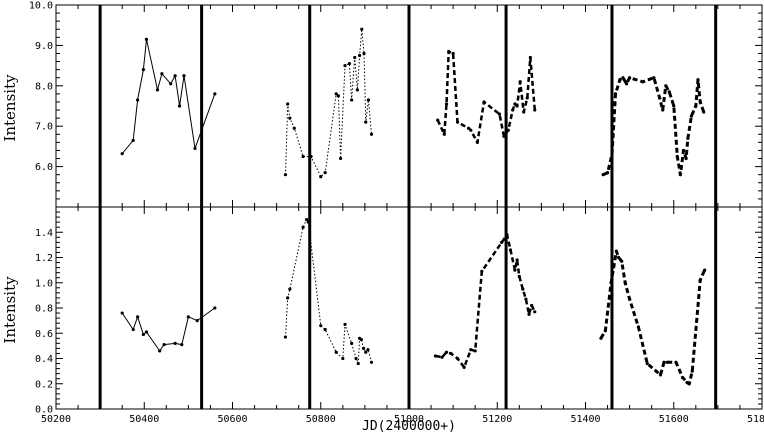 This screenshot has height=432, width=764. Describe the element at coordinates (654, 126) in the screenshot. I see `top-series-4-line` at that location.